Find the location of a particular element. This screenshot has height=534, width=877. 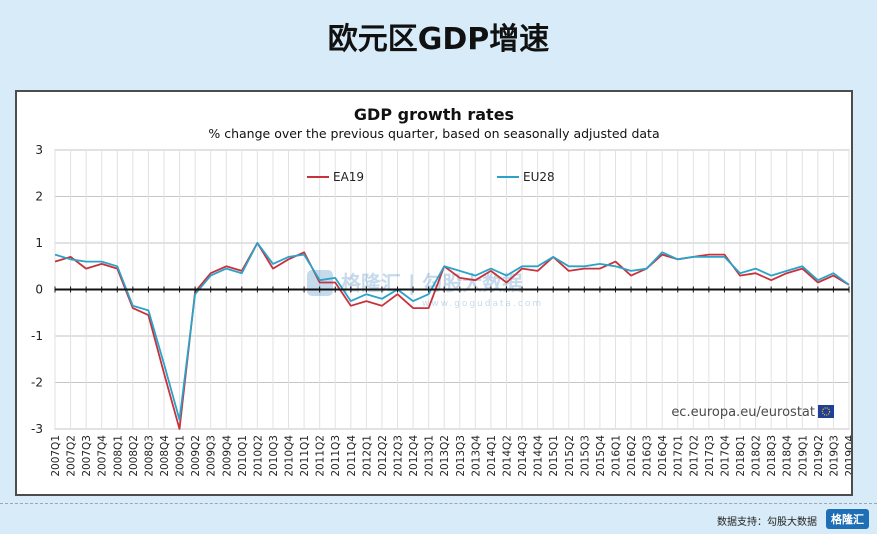

y-tick-label: 1 is located at coordinates (39, 243).